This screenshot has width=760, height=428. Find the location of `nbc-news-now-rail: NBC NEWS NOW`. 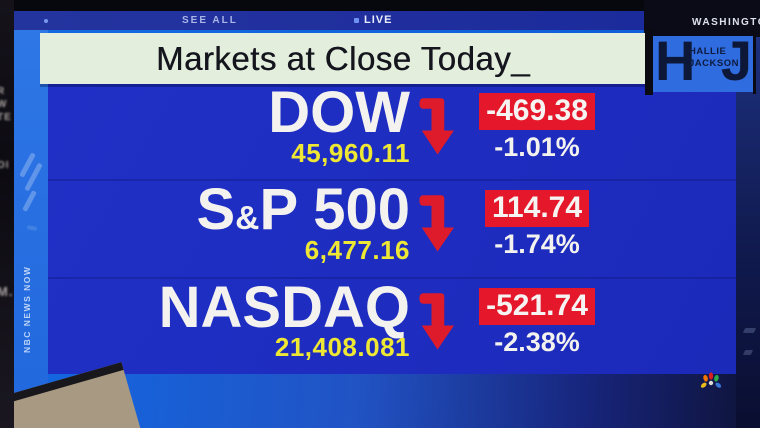

nbc-news-now-rail: NBC NEWS NOW is located at coordinates (31, 229).